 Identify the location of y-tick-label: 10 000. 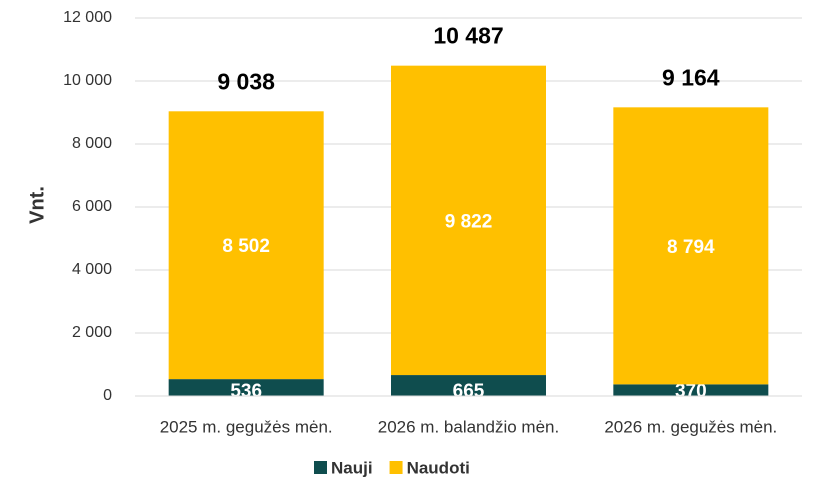
(87, 80).